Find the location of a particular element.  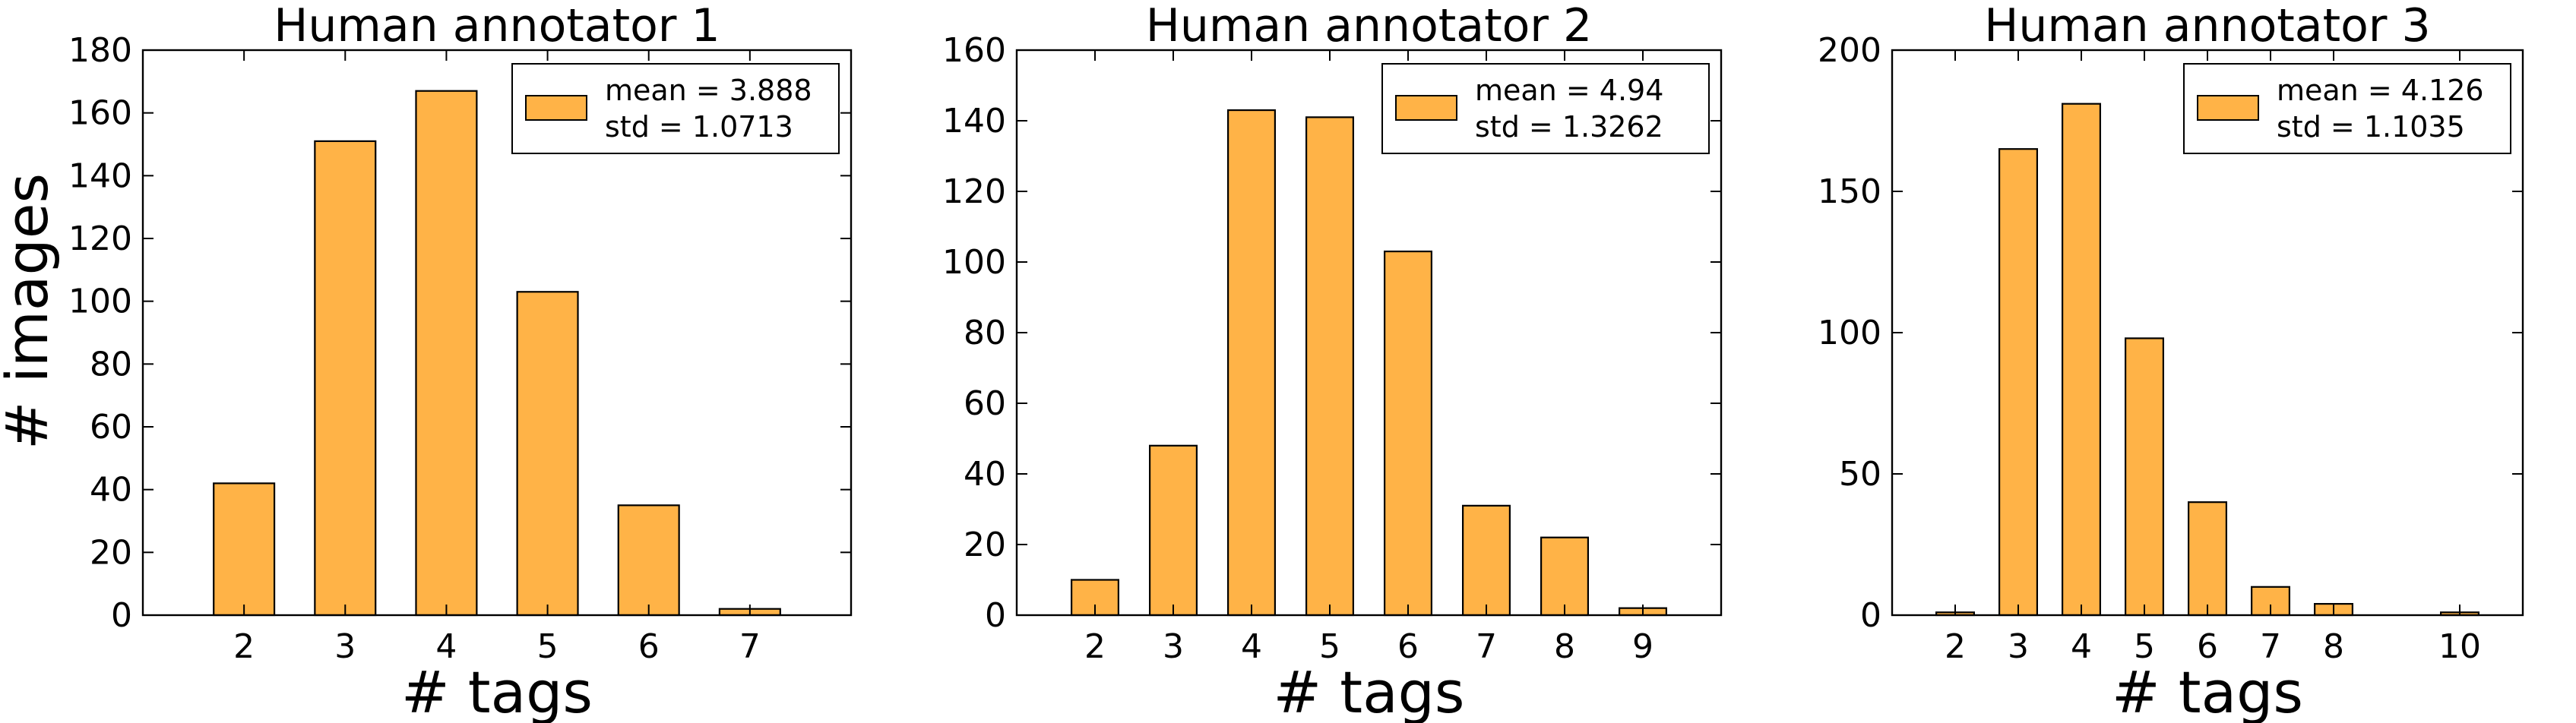

legend-std: std = 1.3262 is located at coordinates (1569, 127).